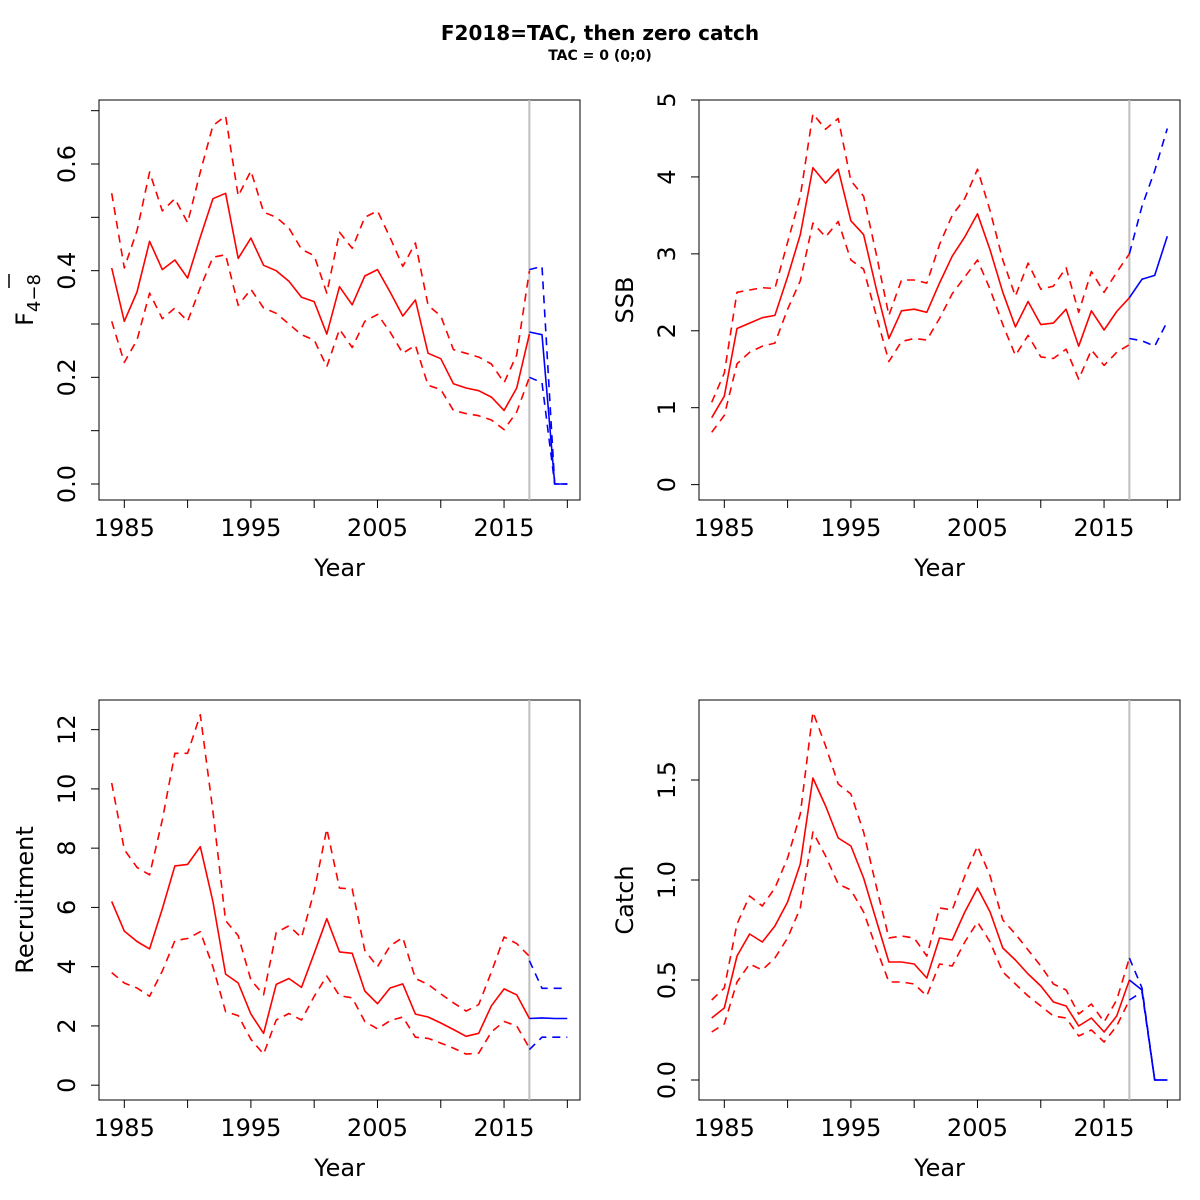 The width and height of the screenshot is (1200, 1200). Describe the element at coordinates (67, 164) in the screenshot. I see `y-tick-label: 0.6` at that location.